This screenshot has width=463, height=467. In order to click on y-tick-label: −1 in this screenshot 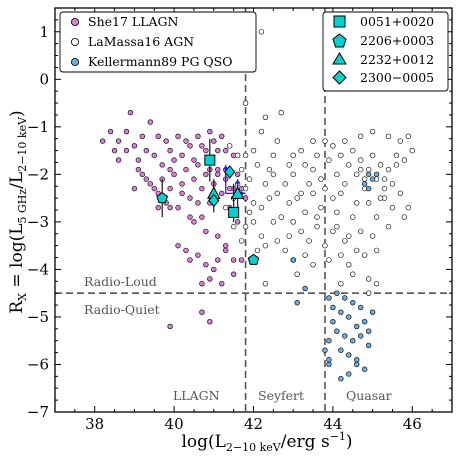, I will do `click(38, 127)`.